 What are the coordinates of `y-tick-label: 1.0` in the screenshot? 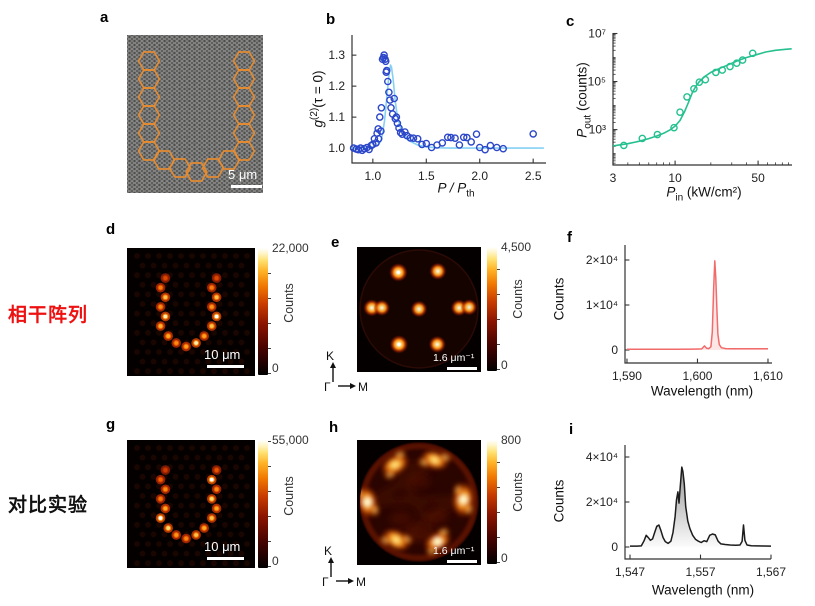 It's located at (336, 148).